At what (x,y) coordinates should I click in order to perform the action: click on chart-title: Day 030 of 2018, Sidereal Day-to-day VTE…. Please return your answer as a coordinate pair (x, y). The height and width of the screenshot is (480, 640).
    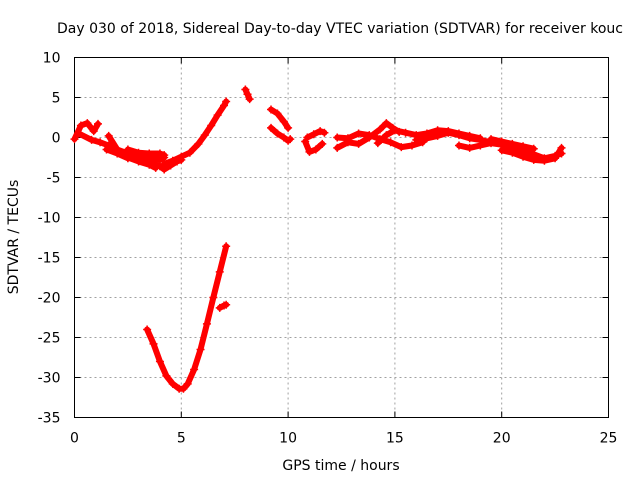
    Looking at the image, I should click on (340, 29).